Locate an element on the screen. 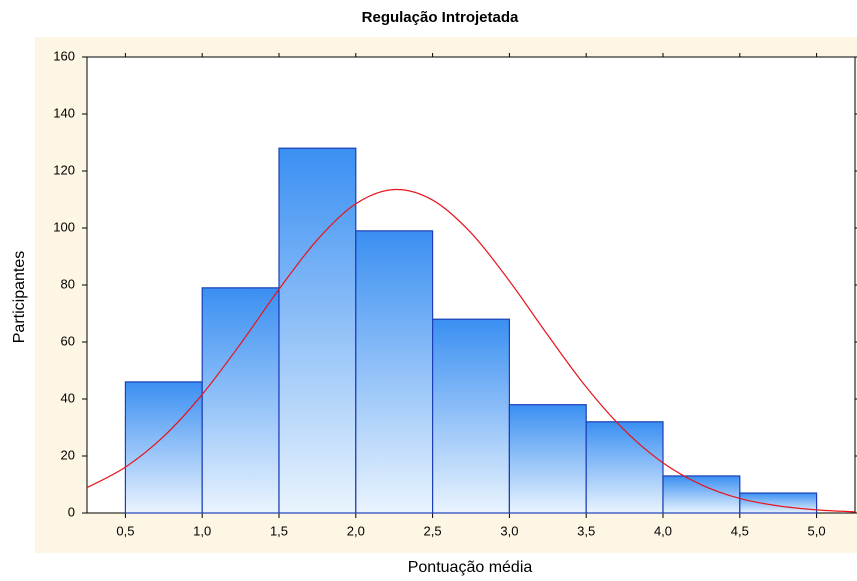 Image resolution: width=857 pixels, height=581 pixels. x-tick-label: 3,5 is located at coordinates (586, 530).